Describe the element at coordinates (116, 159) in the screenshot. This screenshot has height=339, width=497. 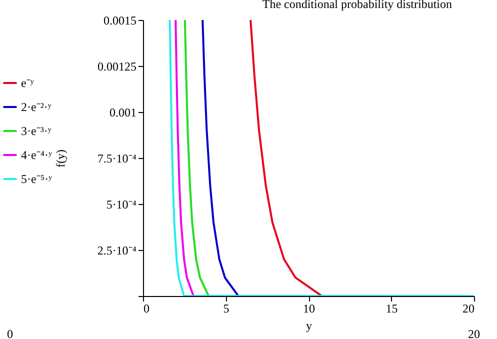
I see `y-tick-label: 7.5·10⁻⁴` at that location.